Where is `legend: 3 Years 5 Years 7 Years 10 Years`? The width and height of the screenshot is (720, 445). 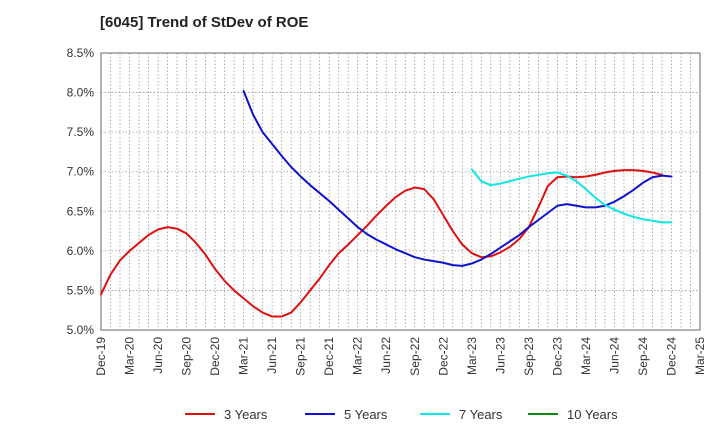
legend: 3 Years 5 Years 7 Years 10 Years is located at coordinates (401, 414).